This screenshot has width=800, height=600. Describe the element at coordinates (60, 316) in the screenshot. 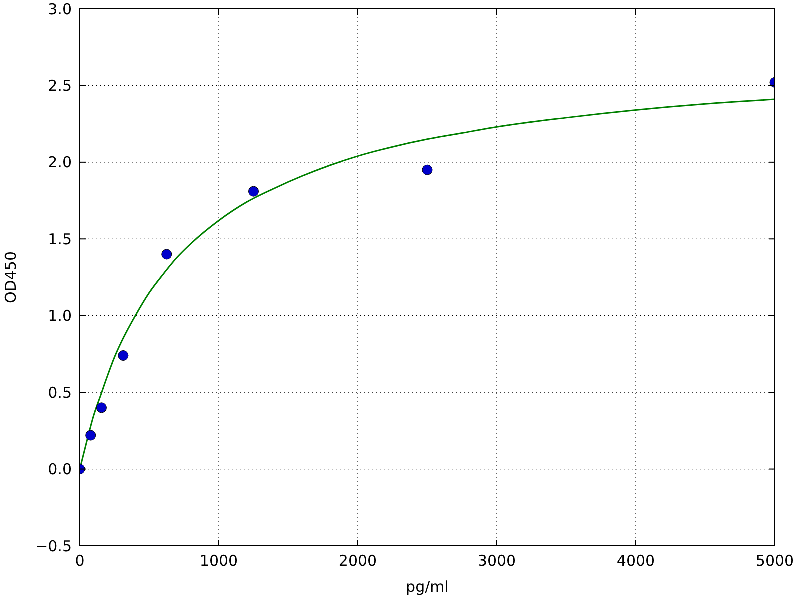

I see `y-tick-label: 1.0` at that location.